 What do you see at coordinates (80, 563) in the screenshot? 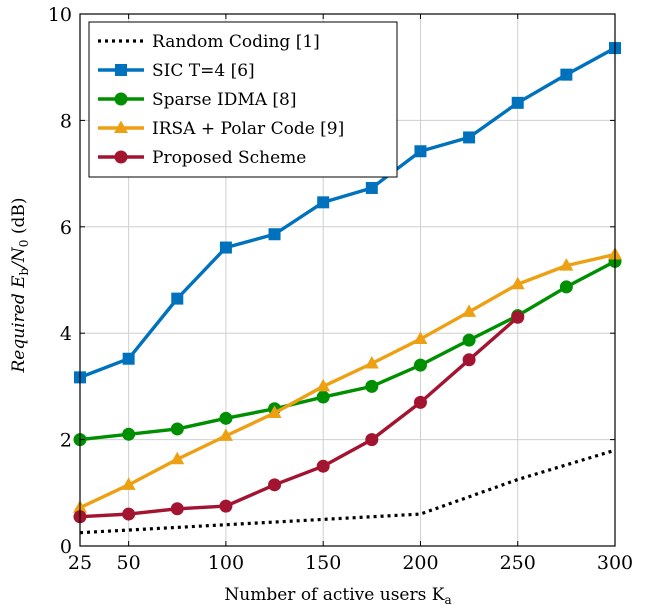
I see `x-tick-label: 25` at bounding box center [80, 563].